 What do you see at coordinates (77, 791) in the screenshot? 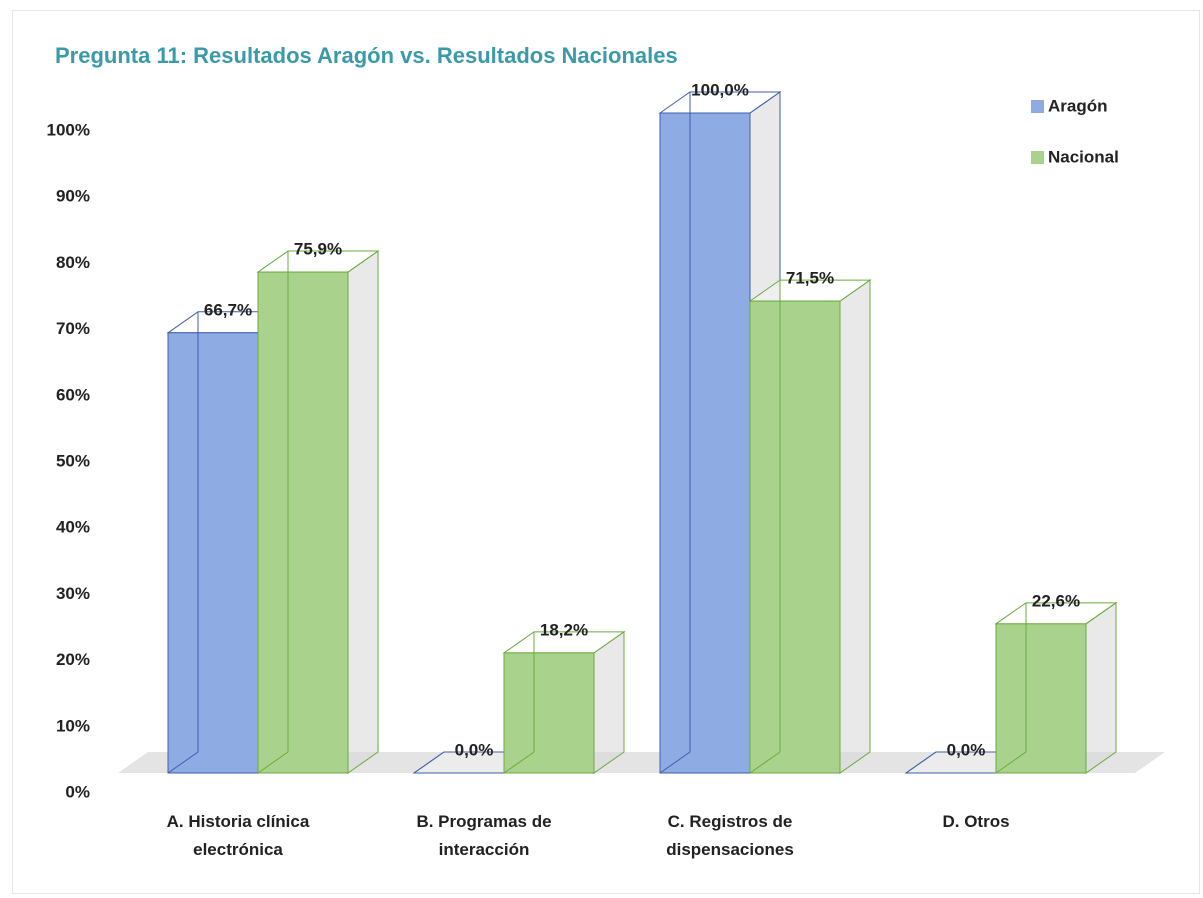
I see `y-tick-label: 0%` at bounding box center [77, 791].